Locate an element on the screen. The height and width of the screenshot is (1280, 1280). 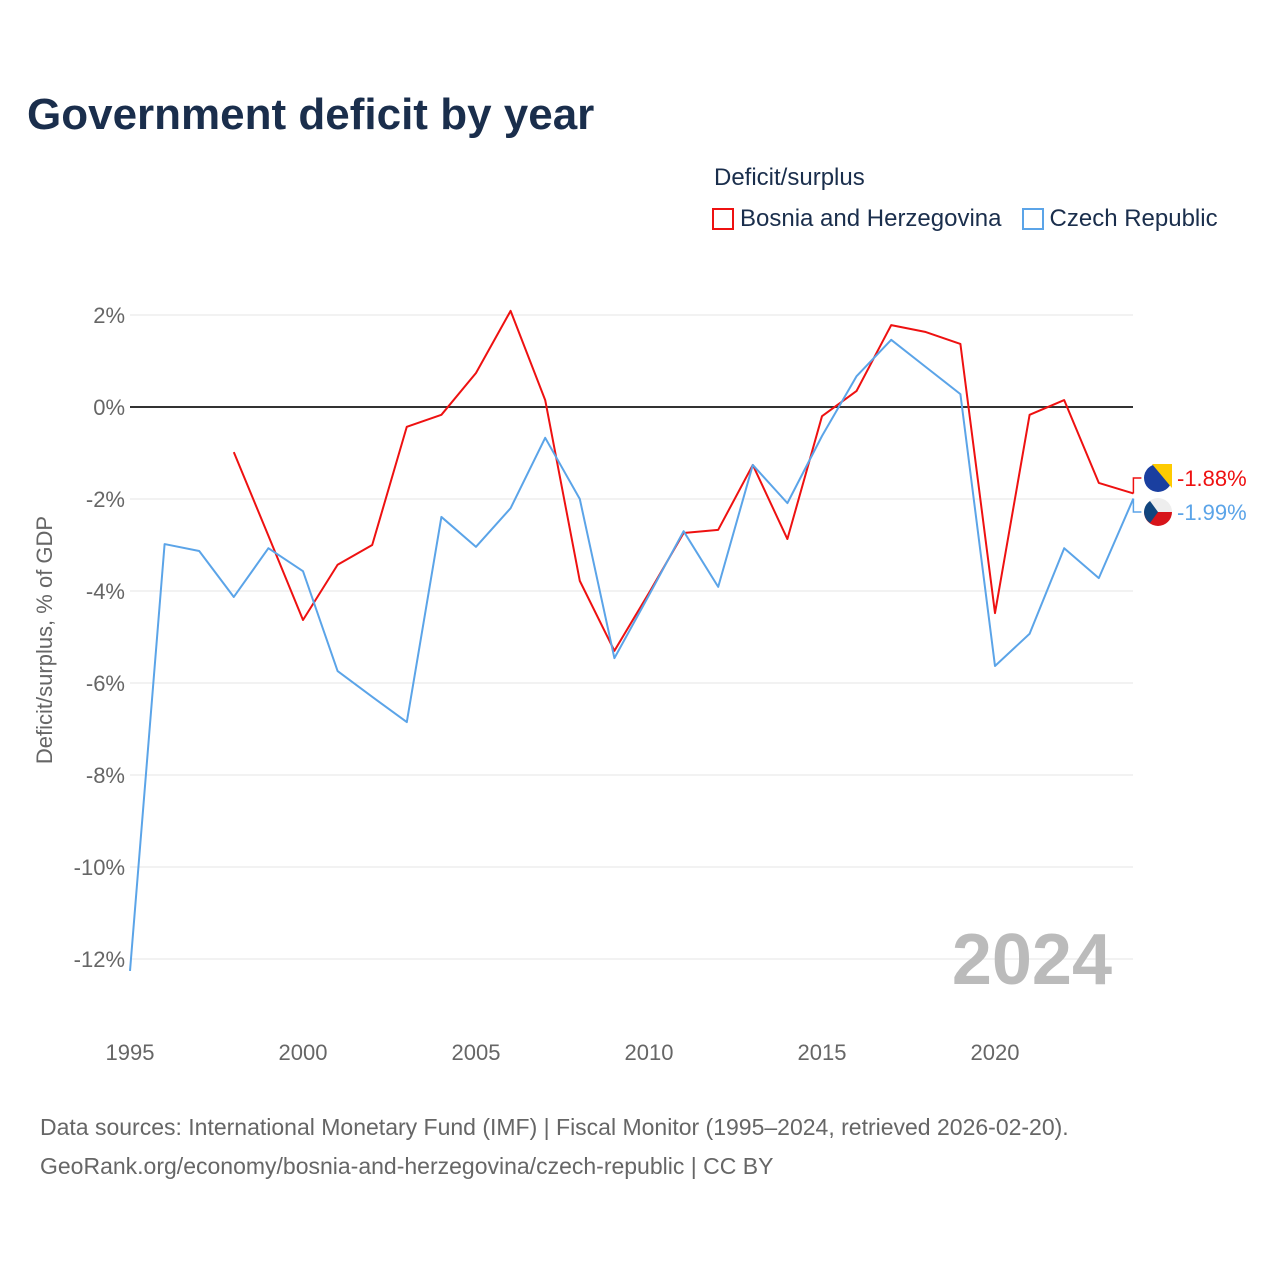
flag-bosnia-triangle is located at coordinates (1162, 476).